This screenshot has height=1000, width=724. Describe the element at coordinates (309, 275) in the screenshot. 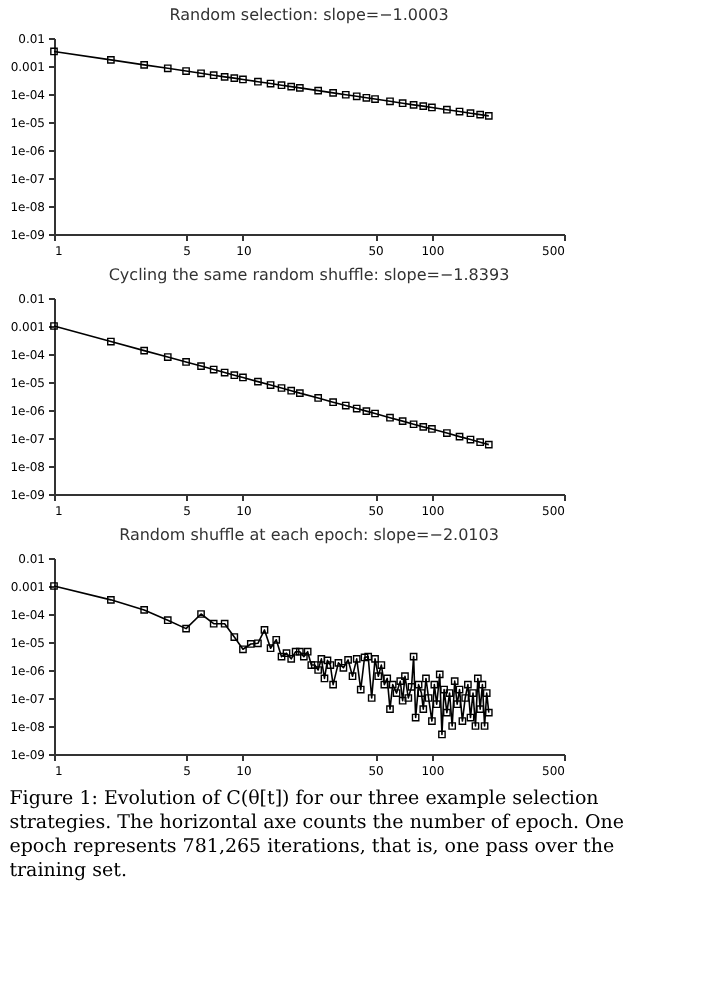

I see `chart-title: Cycling the same random shuffle: slope=−1.8393` at that location.